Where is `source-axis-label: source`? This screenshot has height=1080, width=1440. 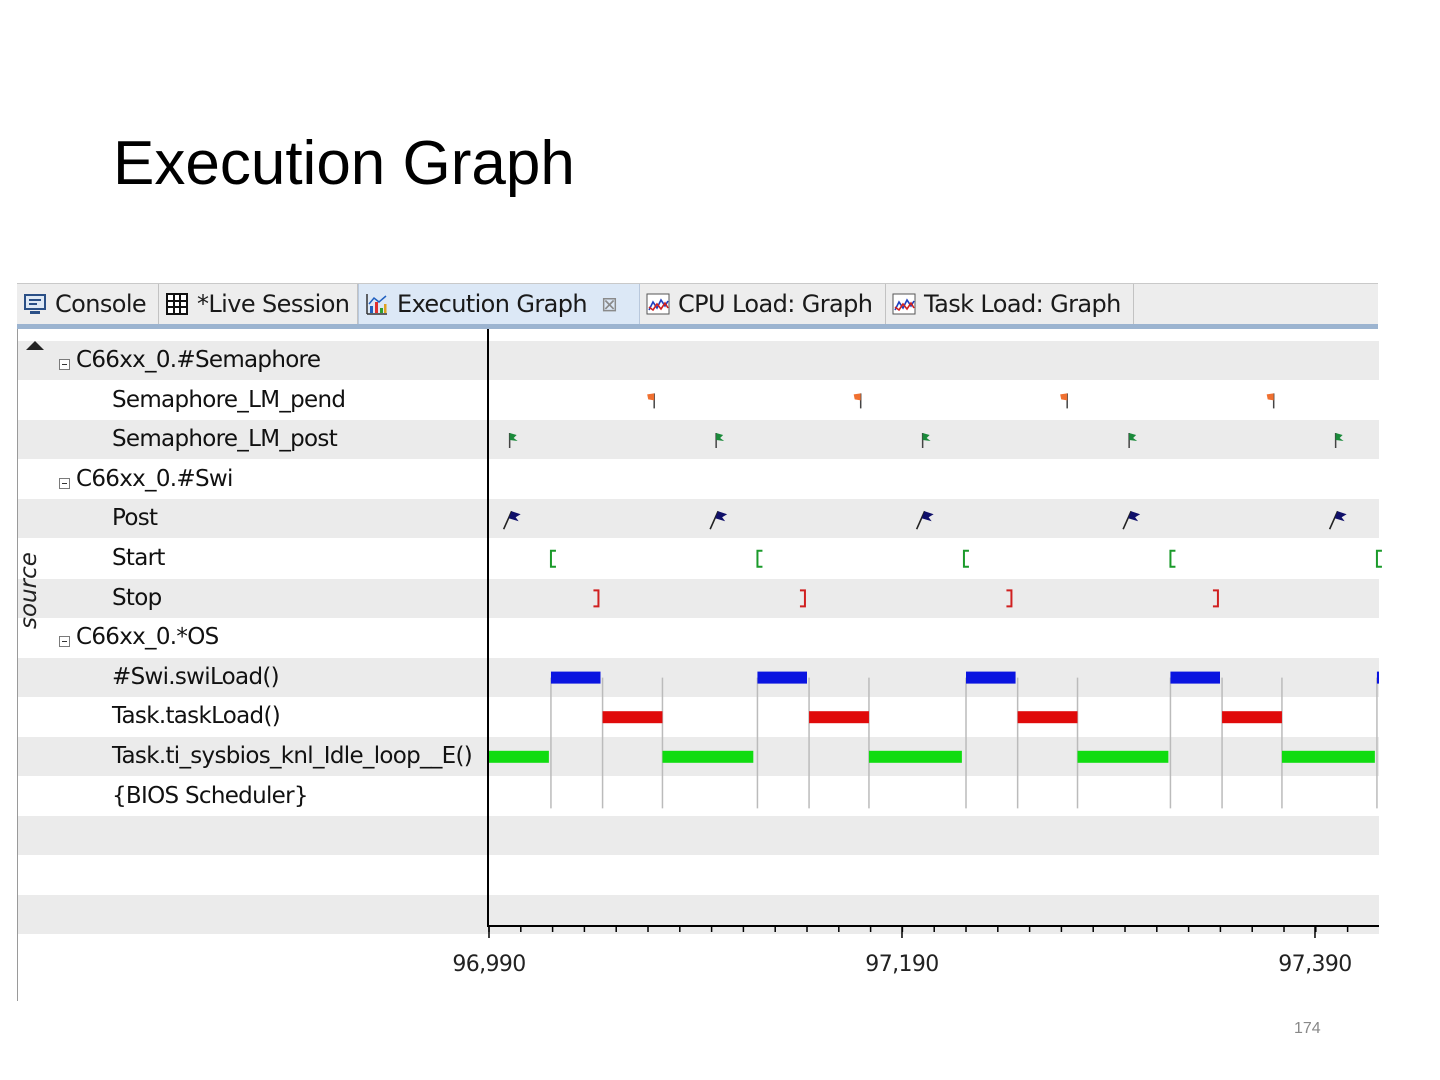 source-axis-label: source is located at coordinates (29, 590).